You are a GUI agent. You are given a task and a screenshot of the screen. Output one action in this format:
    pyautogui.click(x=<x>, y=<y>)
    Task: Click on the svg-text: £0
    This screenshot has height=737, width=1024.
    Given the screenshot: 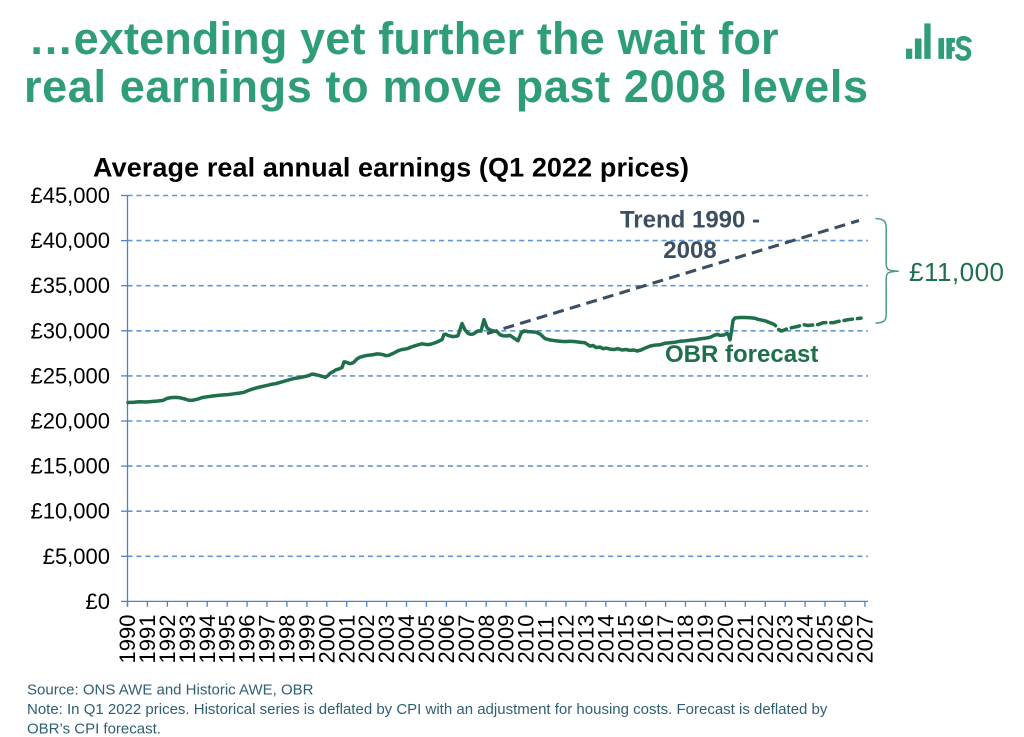 What is the action you would take?
    pyautogui.click(x=98, y=601)
    